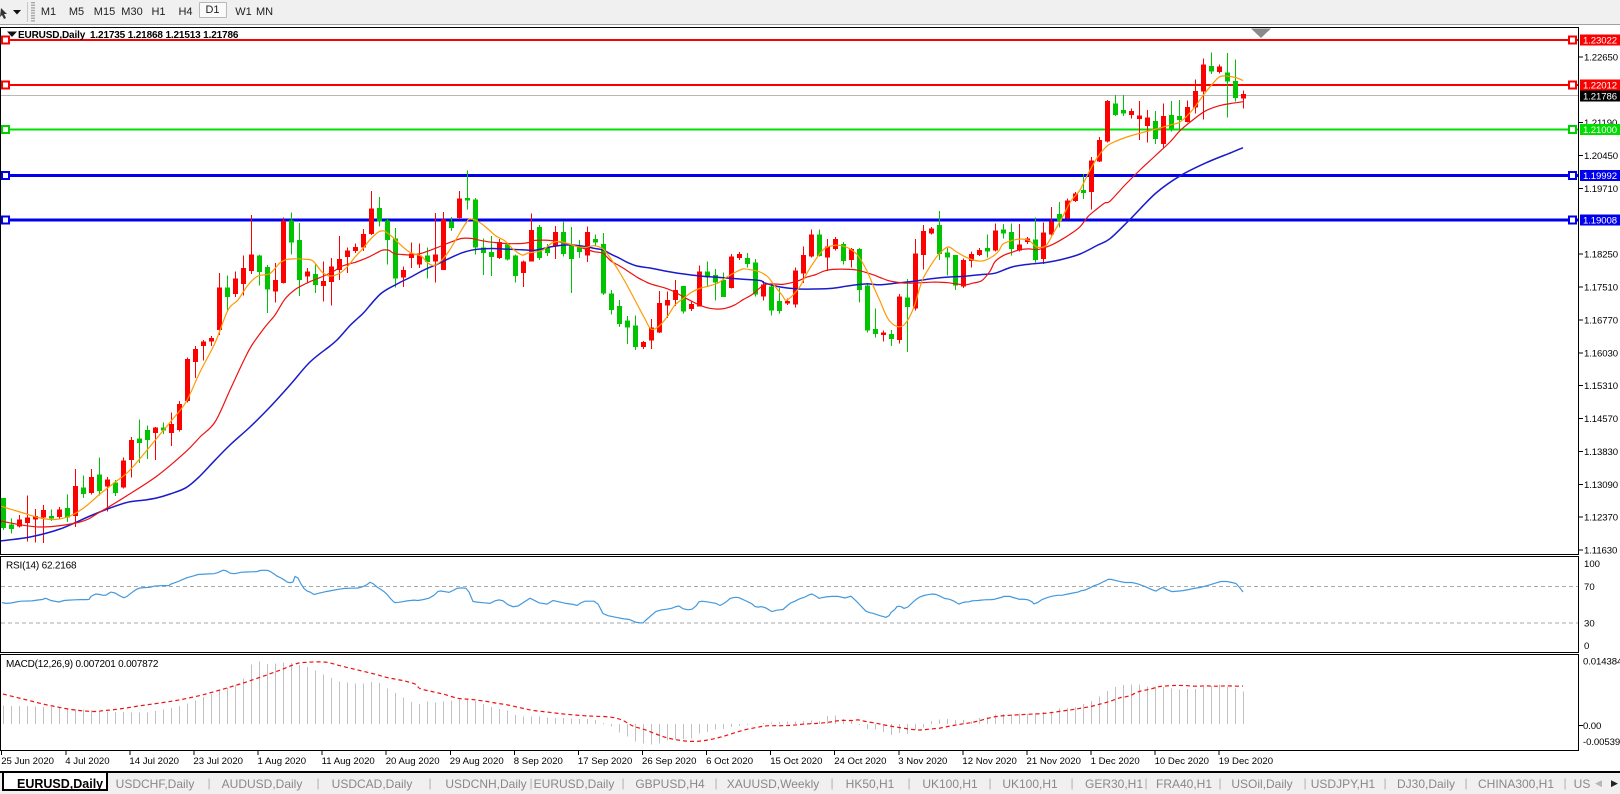 The height and width of the screenshot is (794, 1620). I want to click on svg-text: 1.13830, so click(1601, 452).